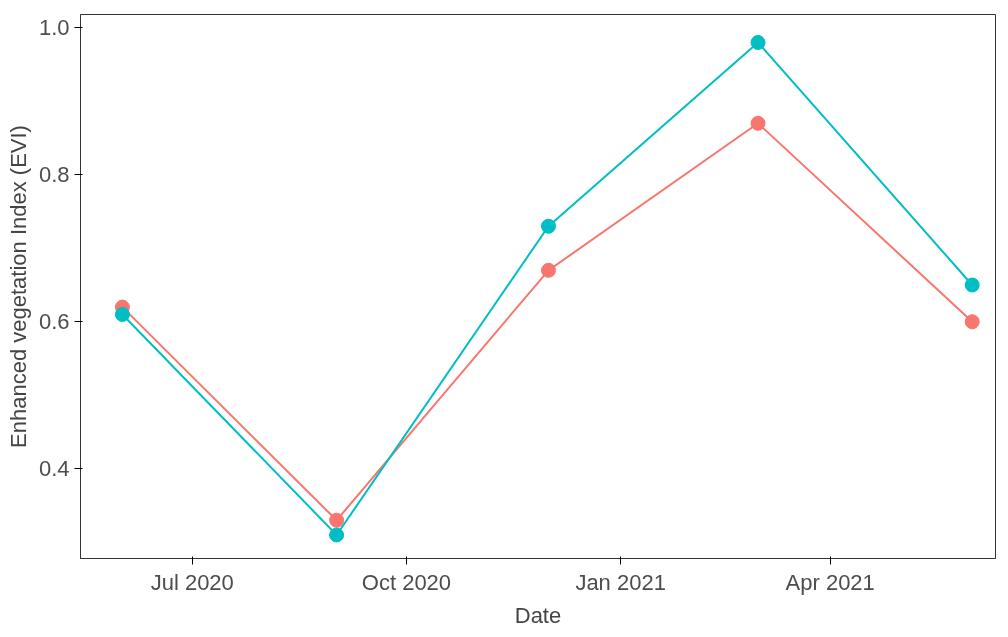 This screenshot has height=637, width=1008. What do you see at coordinates (54, 469) in the screenshot?
I see `y-tick-label: 0.4` at bounding box center [54, 469].